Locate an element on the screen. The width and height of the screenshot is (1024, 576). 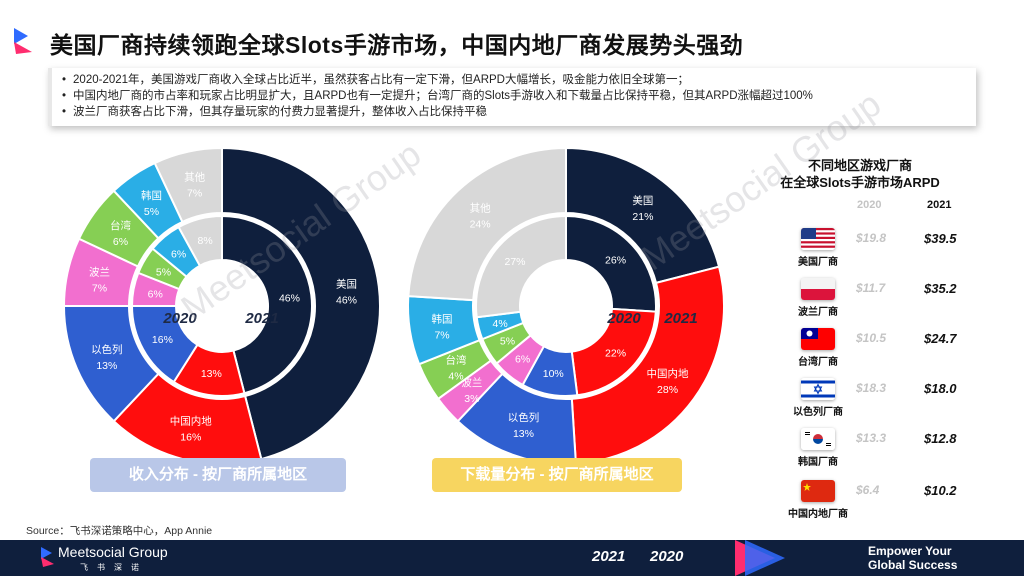
china-flag-icon is located at coordinates (818, 491).